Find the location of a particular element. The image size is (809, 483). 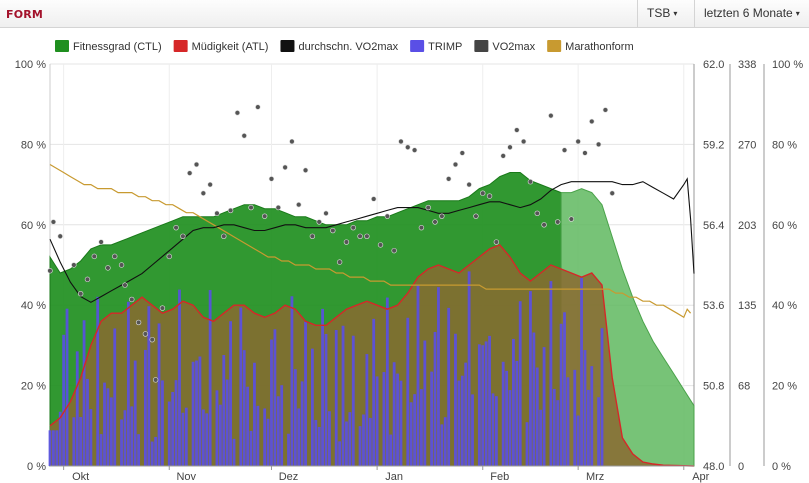

legend-item-atl: Müdigkeit (ATL) is located at coordinates (221, 46).